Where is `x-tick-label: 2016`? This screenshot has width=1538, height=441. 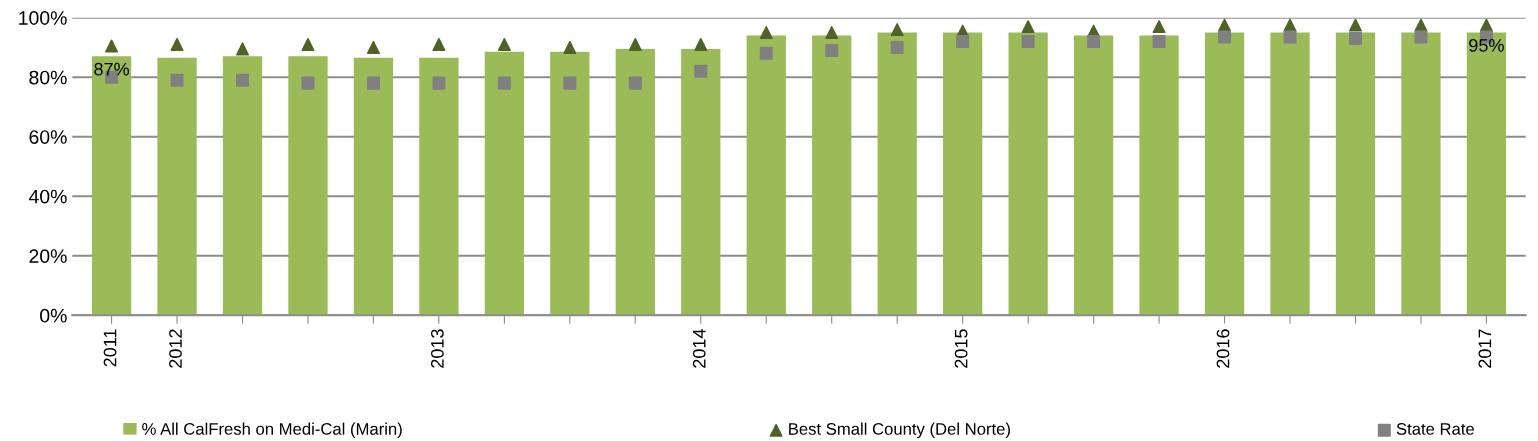
x-tick-label: 2016 is located at coordinates (1223, 348).